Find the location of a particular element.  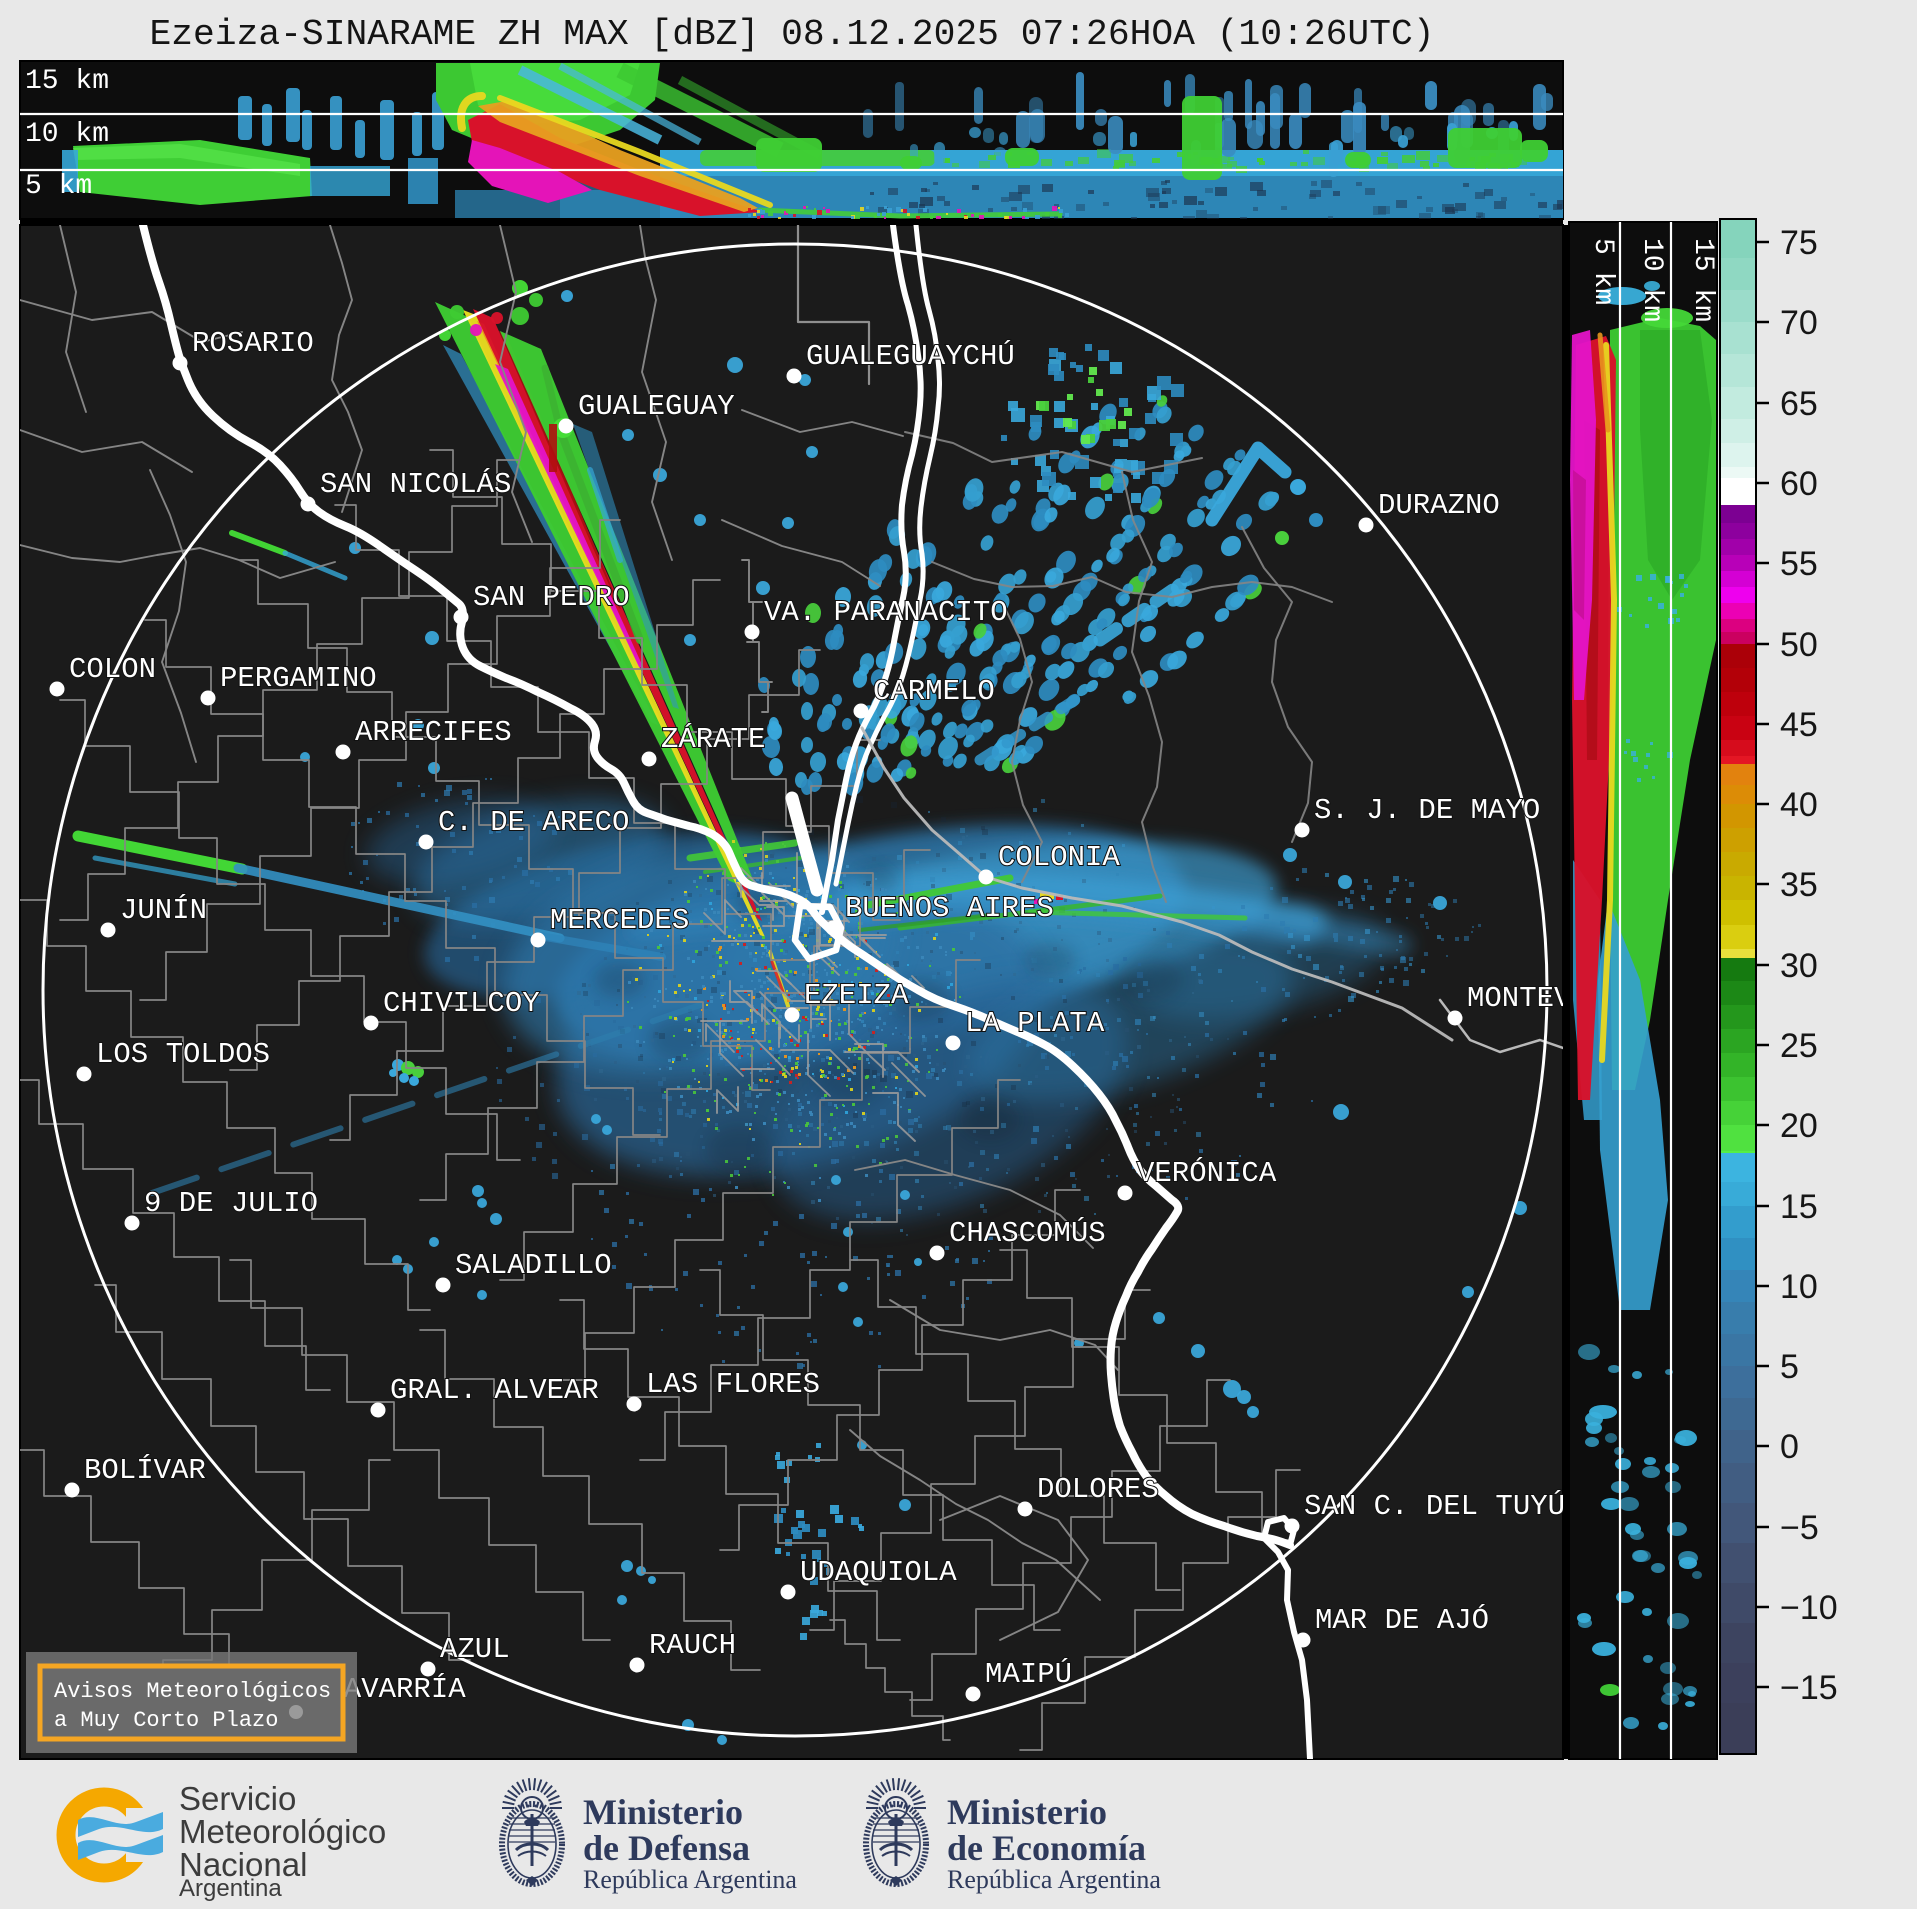

svg-text: ROSARIO is located at coordinates (253, 343).